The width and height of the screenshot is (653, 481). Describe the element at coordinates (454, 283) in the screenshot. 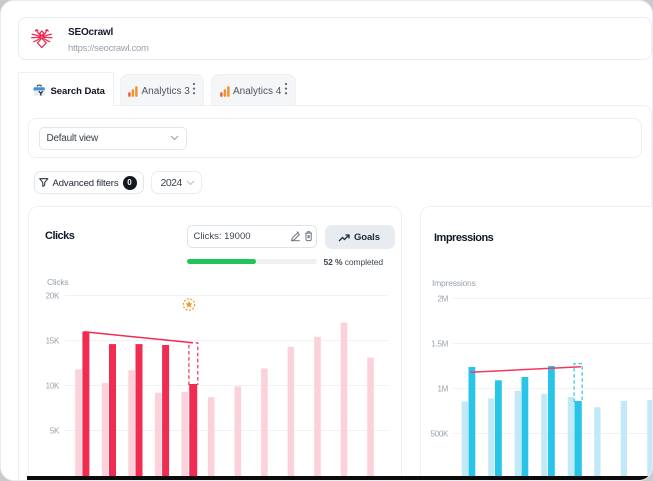

I see `svg-text: Impressions` at that location.